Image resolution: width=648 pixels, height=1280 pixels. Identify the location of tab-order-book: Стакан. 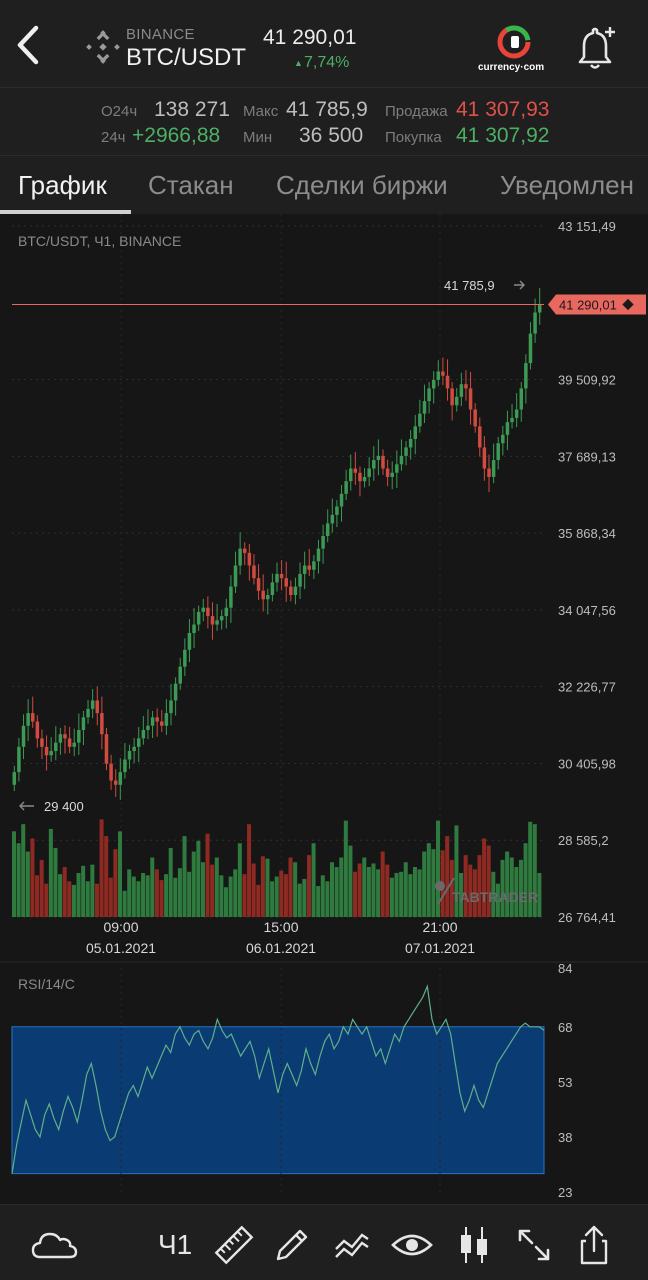
(191, 185).